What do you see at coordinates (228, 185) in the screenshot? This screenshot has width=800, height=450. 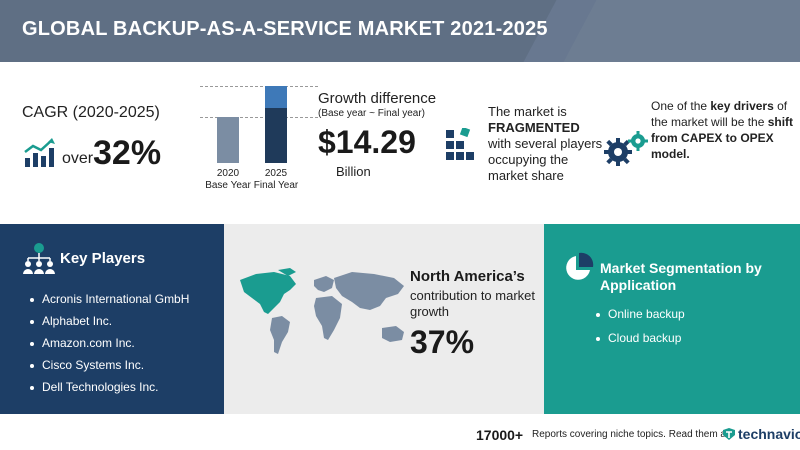 I see `bar-caption: Base Year` at bounding box center [228, 185].